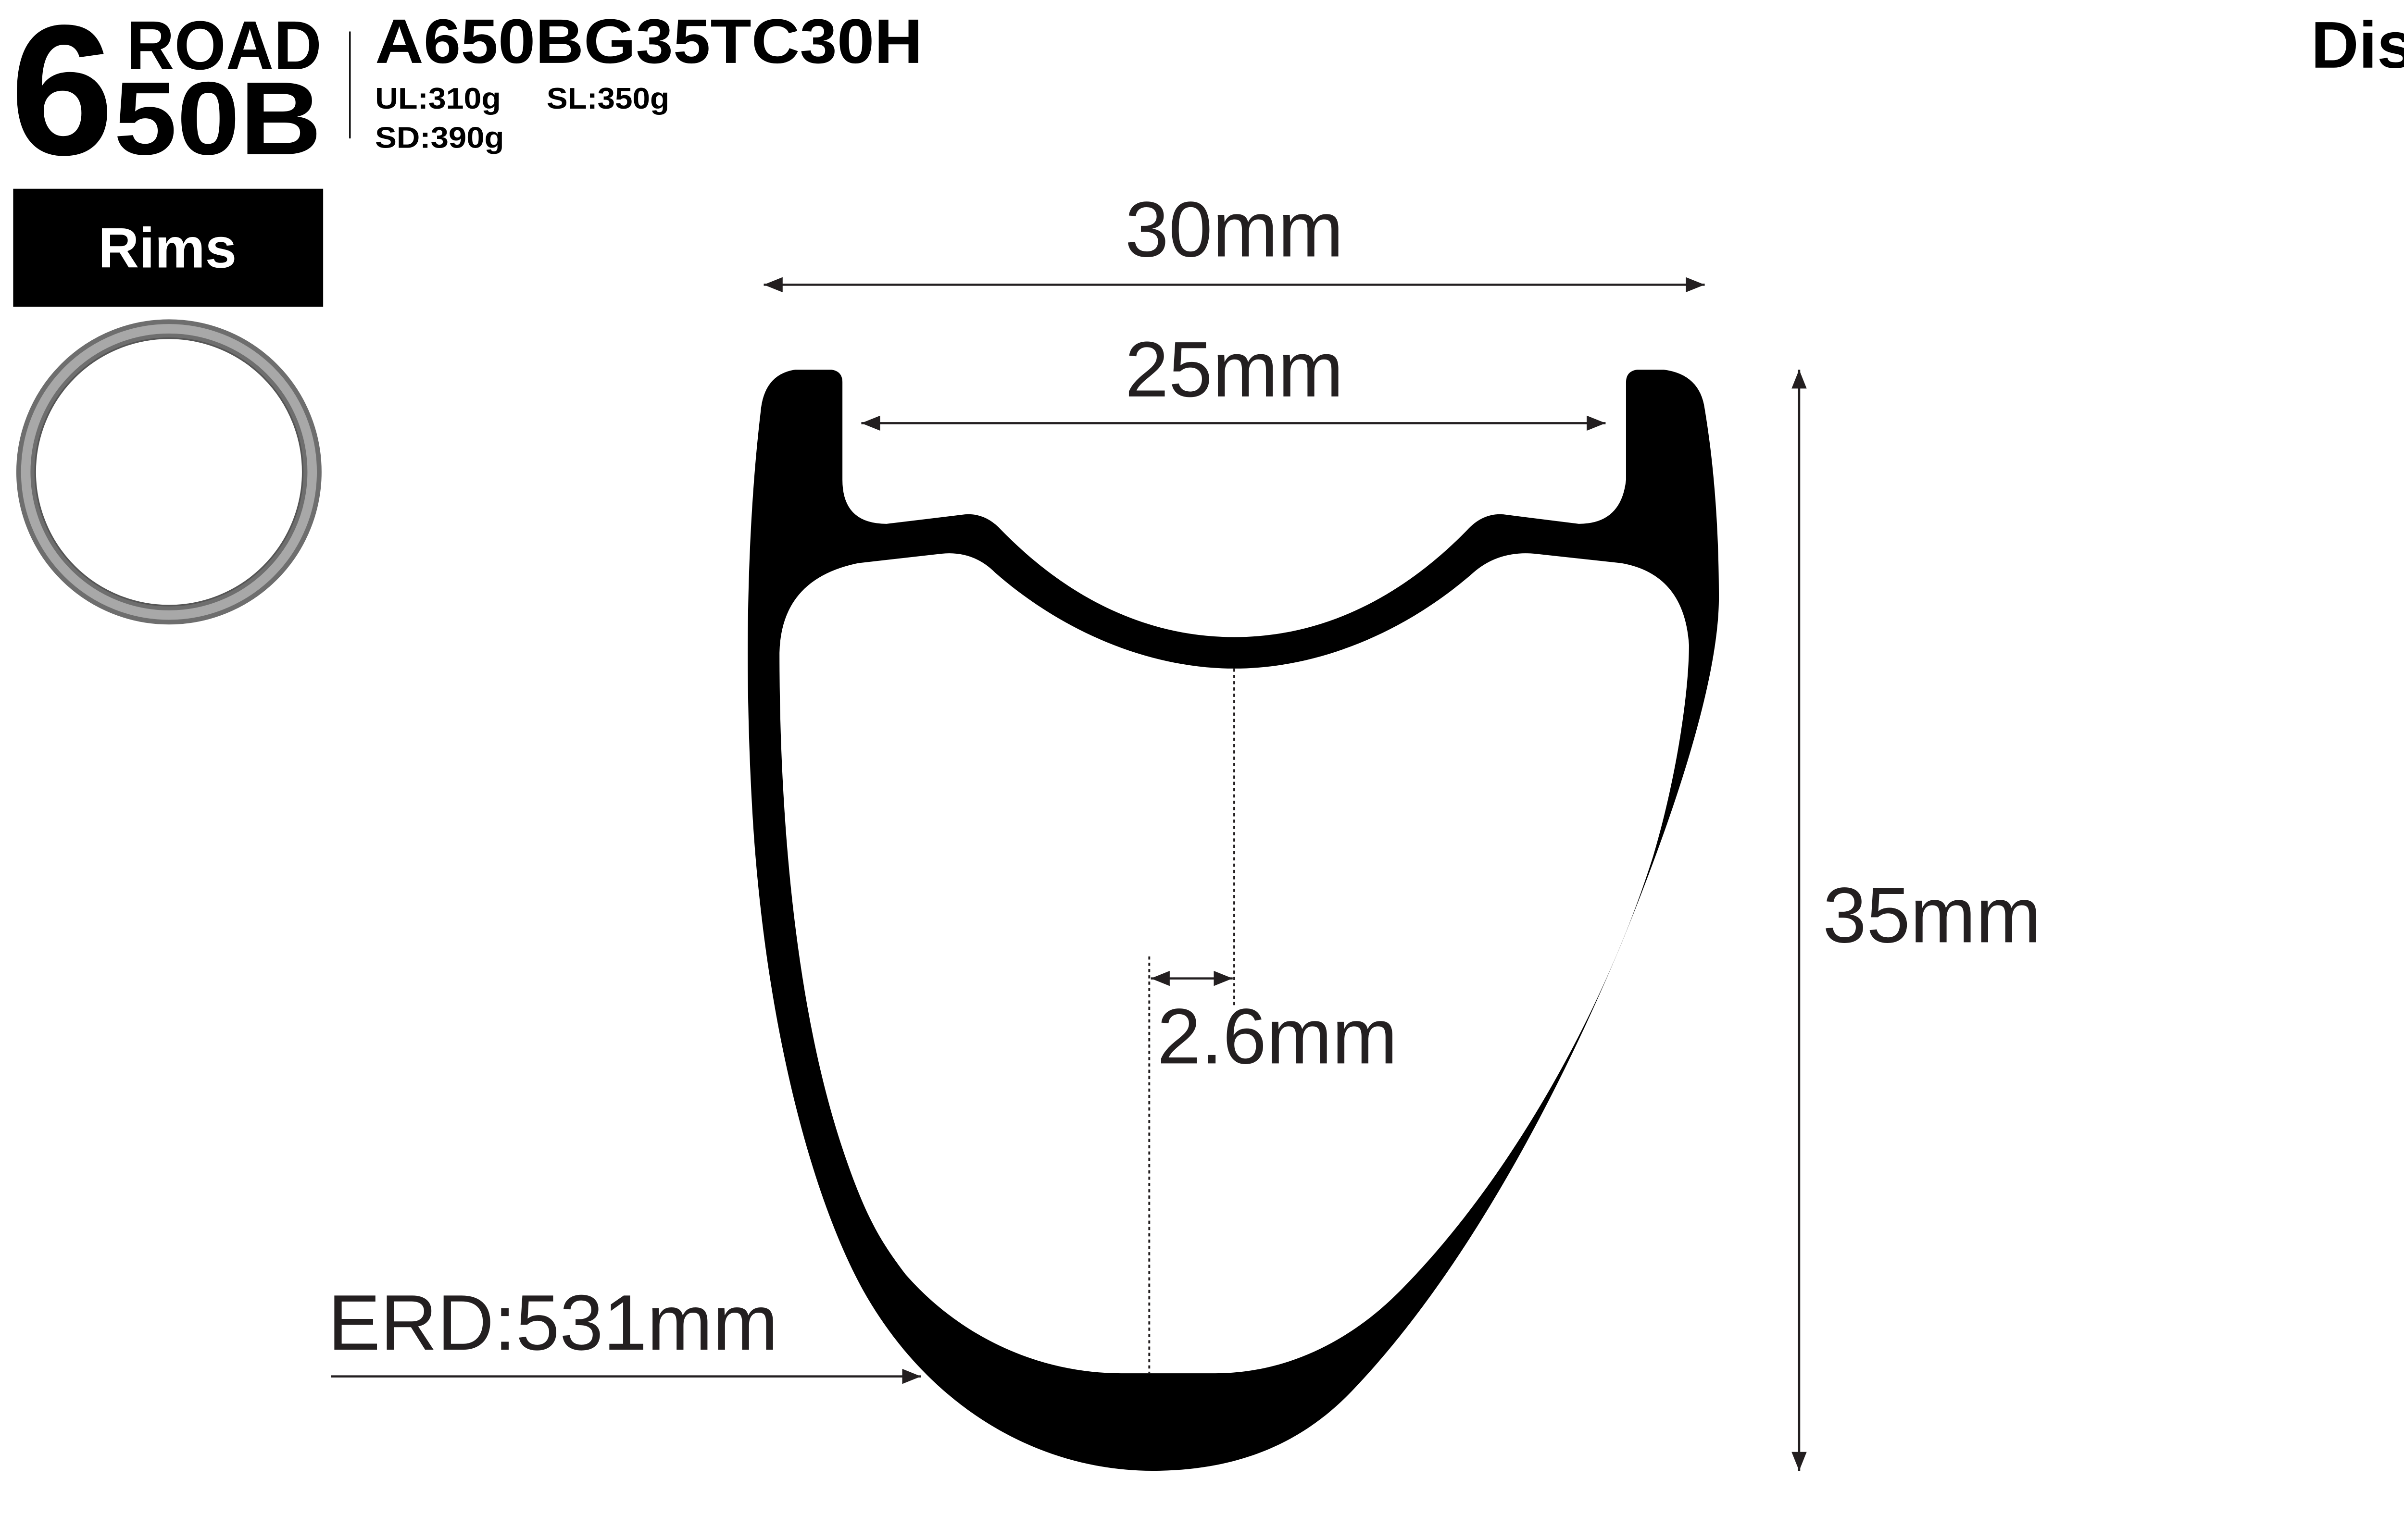  I want to click on inner-width-label: 25mm, so click(1234, 369).